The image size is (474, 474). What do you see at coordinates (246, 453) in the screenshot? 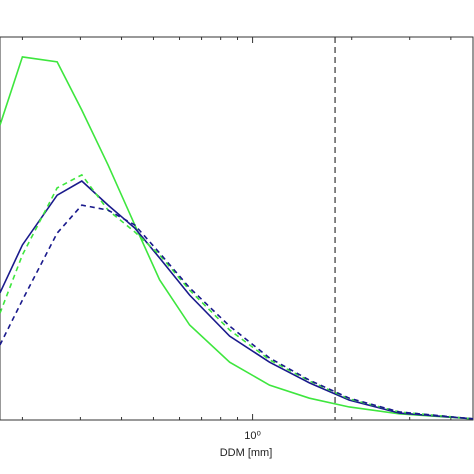
I see `x-axis-label: DDM [mm]` at bounding box center [246, 453].